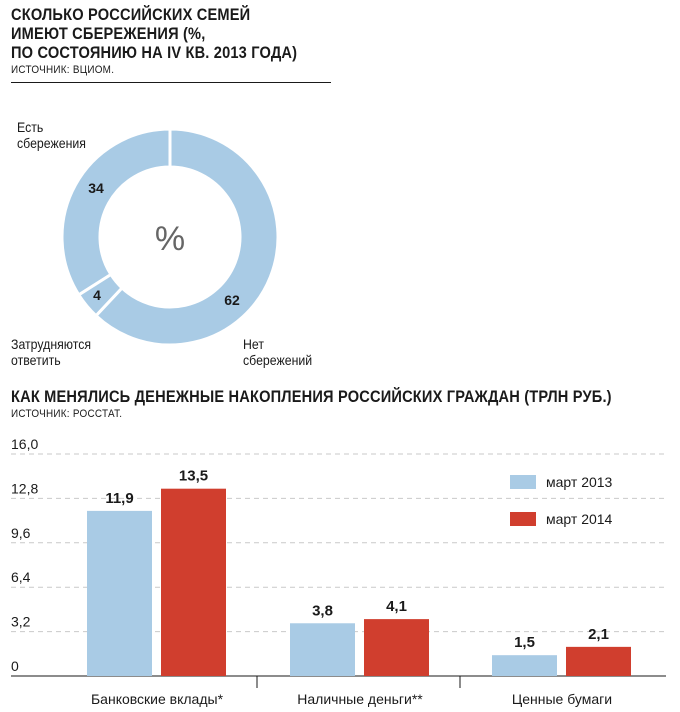 Image resolution: width=680 pixels, height=712 pixels. I want to click on legend-label: март 2014, so click(579, 519).